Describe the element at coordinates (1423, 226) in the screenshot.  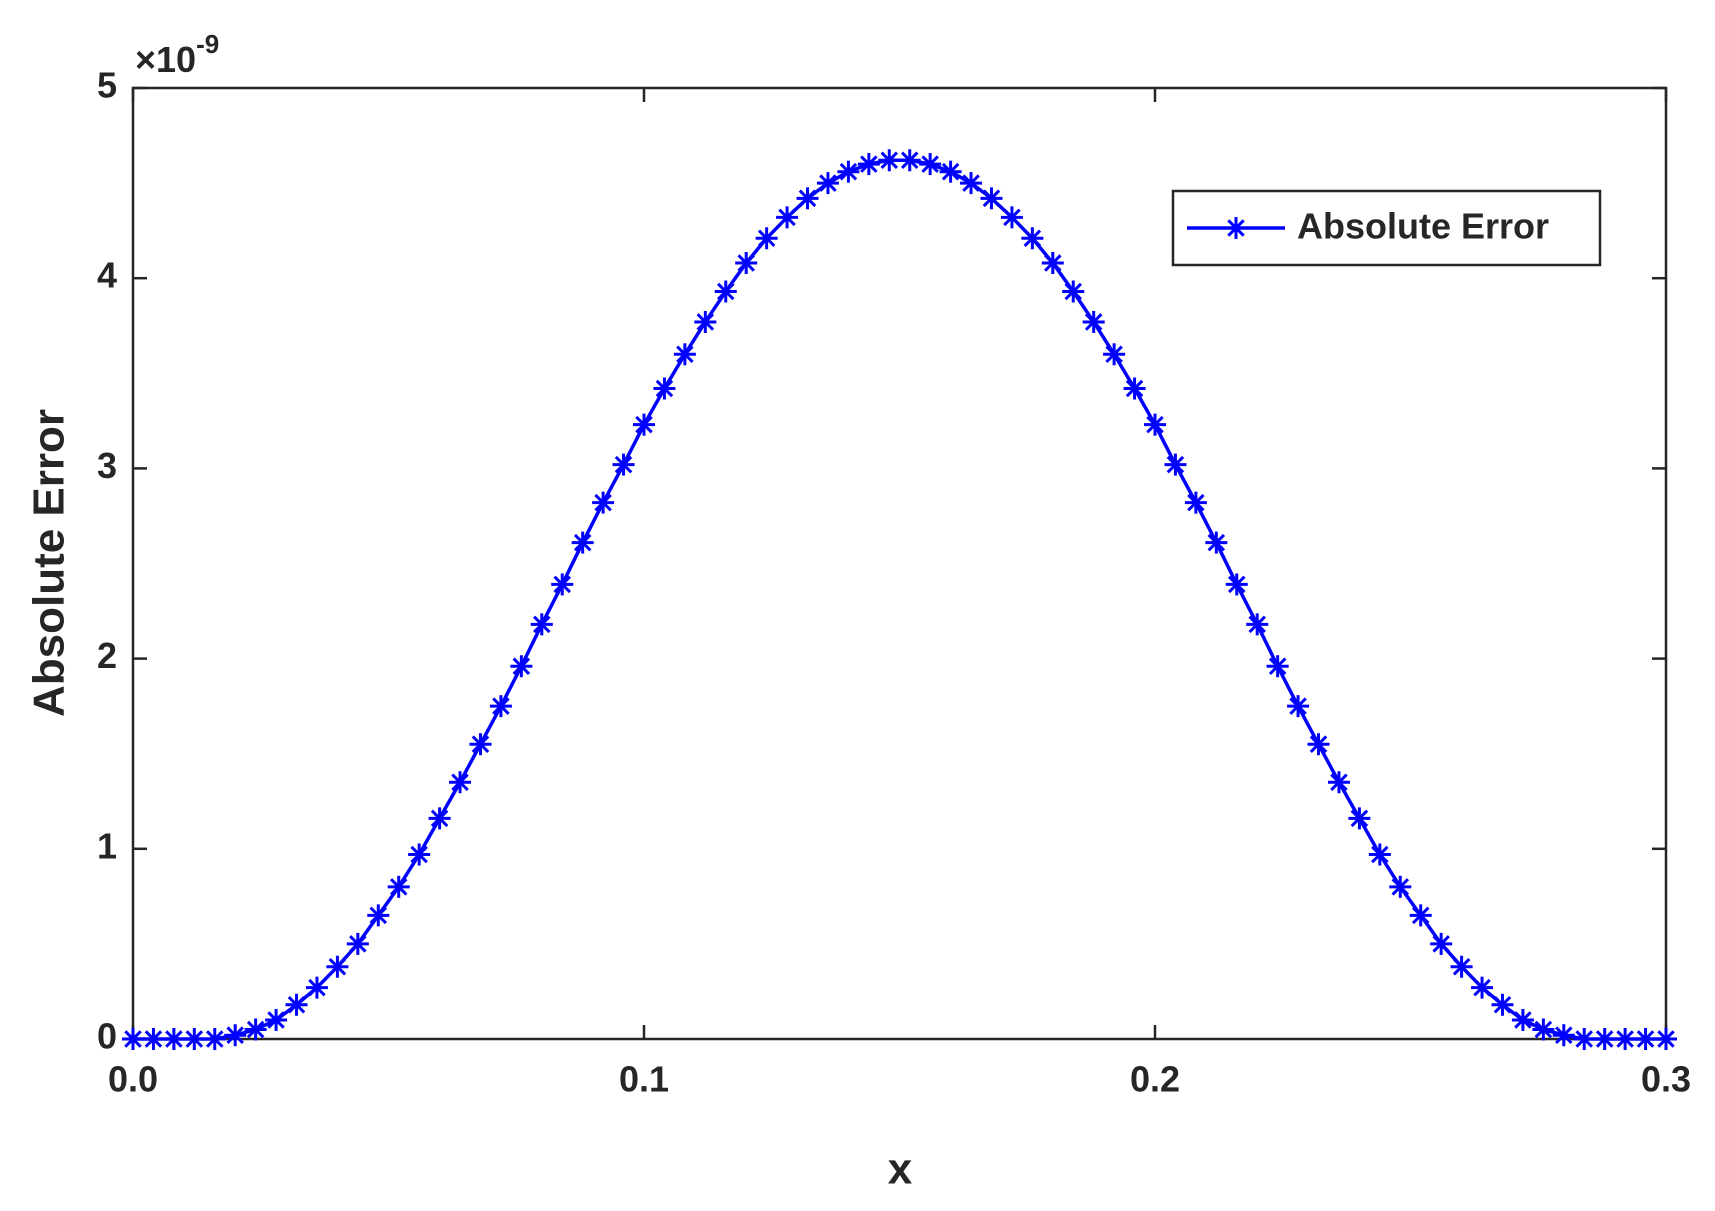
I see `legend-label: Absolute Error` at that location.